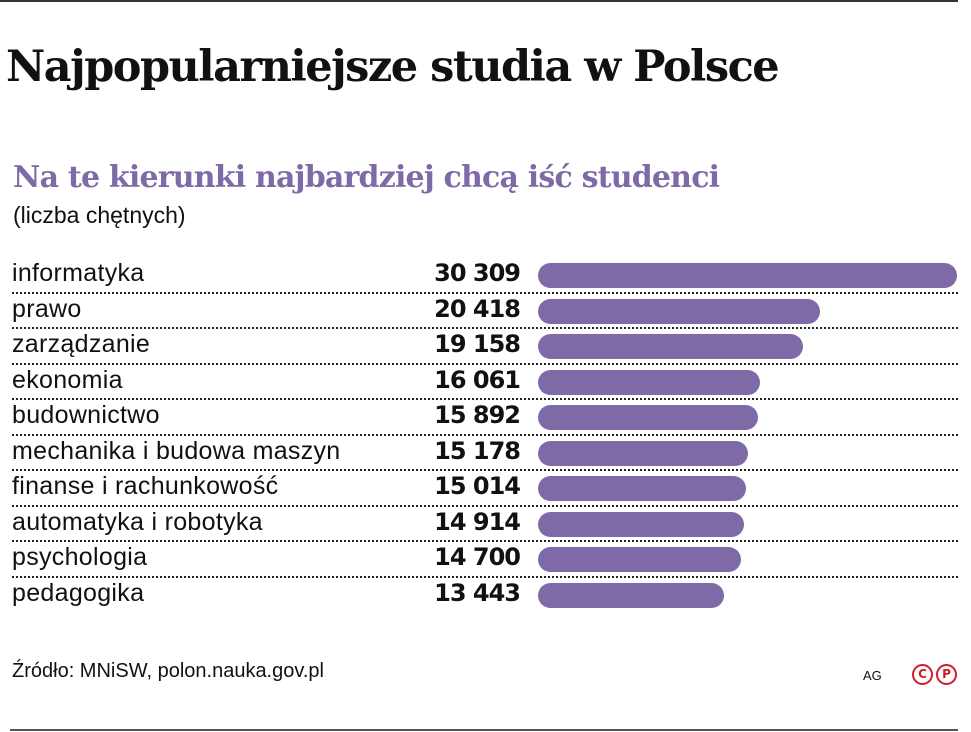 Image resolution: width=971 pixels, height=732 pixels. I want to click on category-label: budownictwo, so click(86, 415).